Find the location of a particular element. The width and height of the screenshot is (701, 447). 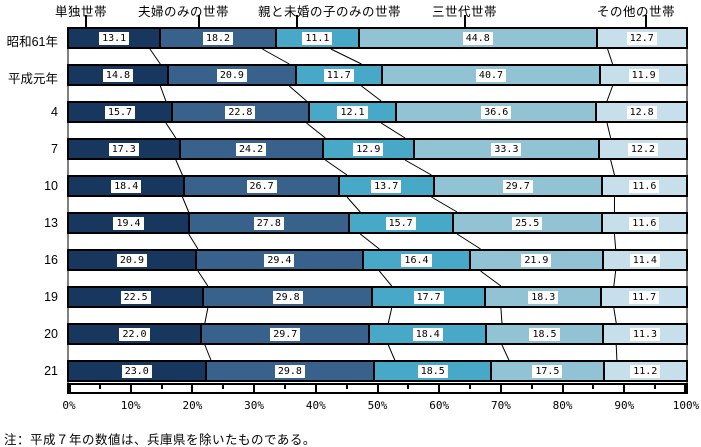

x-axis is located at coordinates (377, 388).